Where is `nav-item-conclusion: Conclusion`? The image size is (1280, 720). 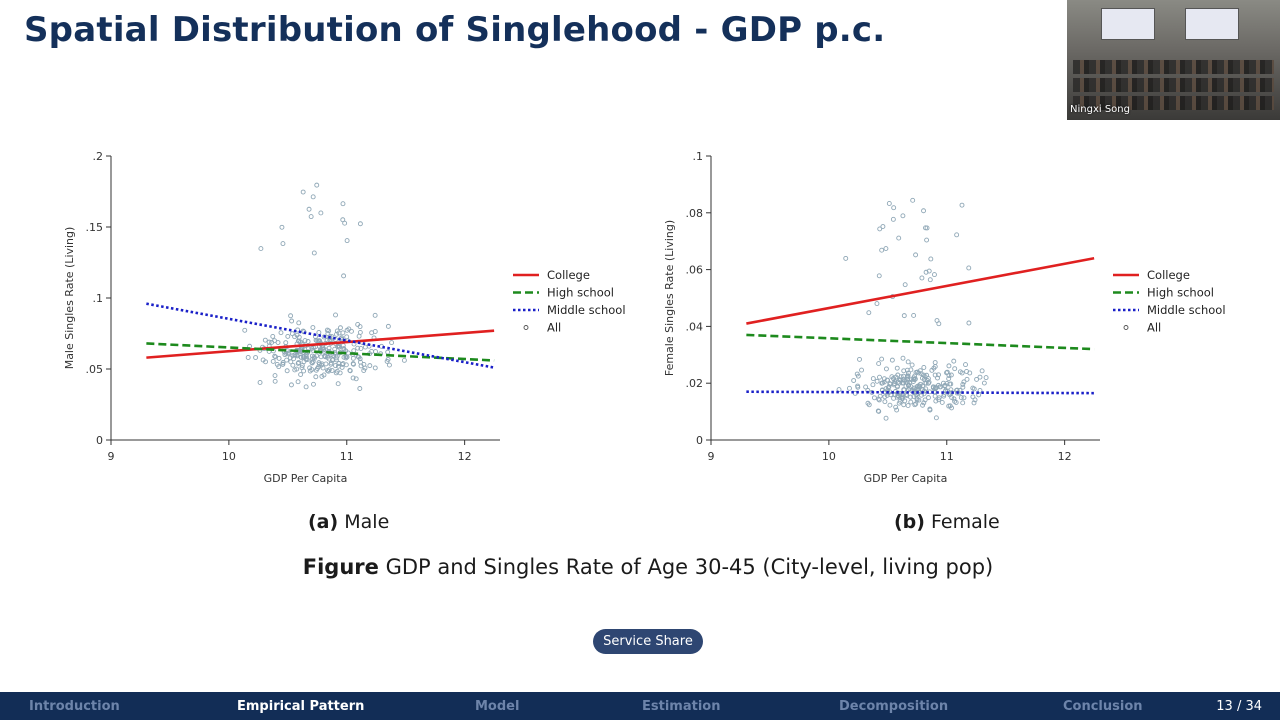
nav-item-conclusion: Conclusion is located at coordinates (1103, 706).